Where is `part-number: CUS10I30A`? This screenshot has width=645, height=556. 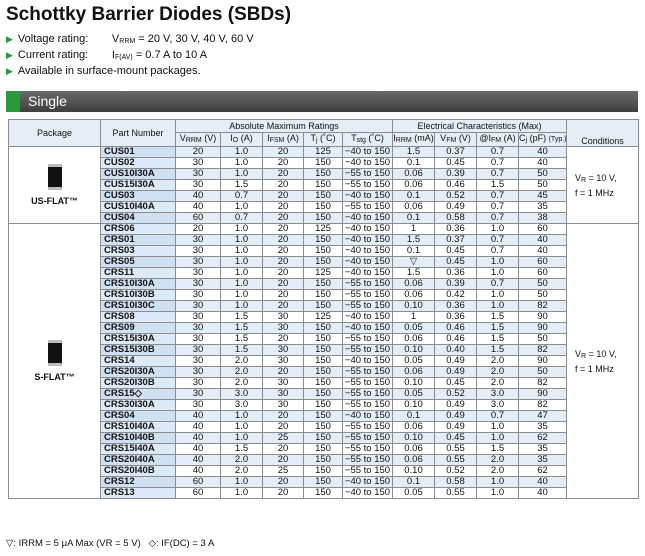
part-number: CUS10I30A is located at coordinates (138, 174).